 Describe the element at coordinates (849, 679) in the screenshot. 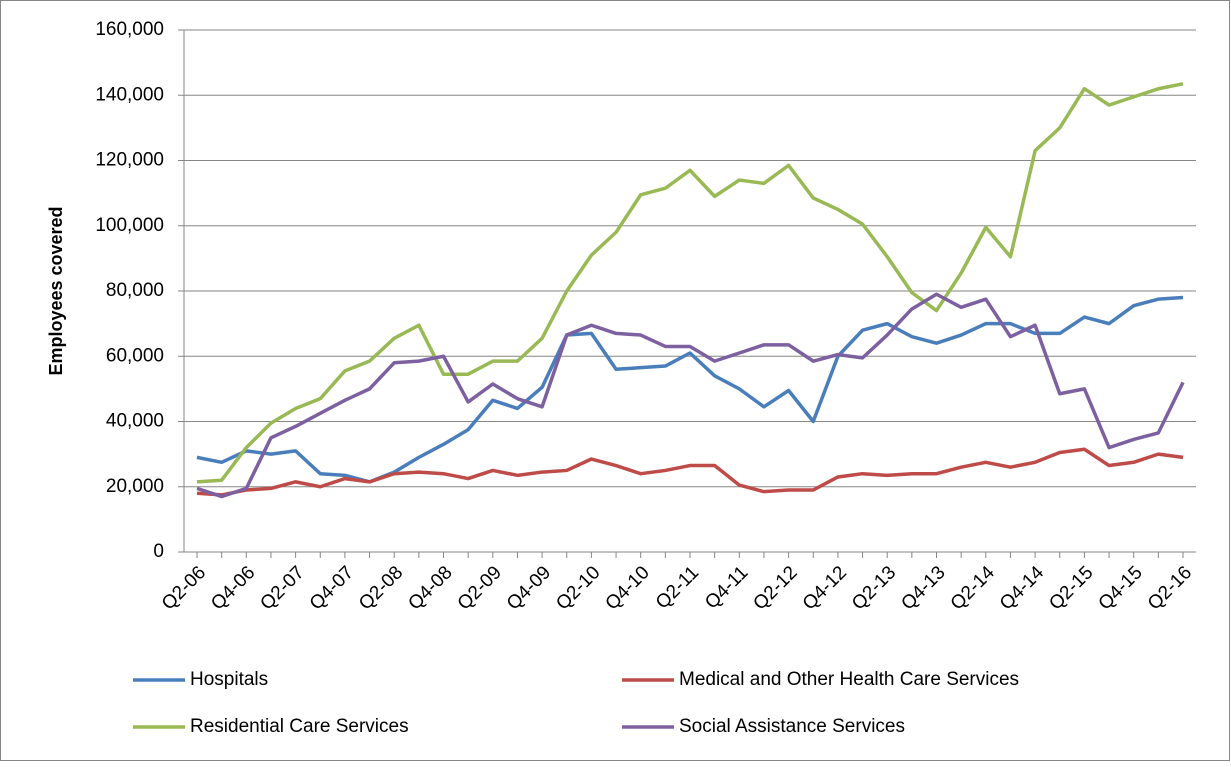

I see `legend-label: Medical and Other Health Care Services` at that location.